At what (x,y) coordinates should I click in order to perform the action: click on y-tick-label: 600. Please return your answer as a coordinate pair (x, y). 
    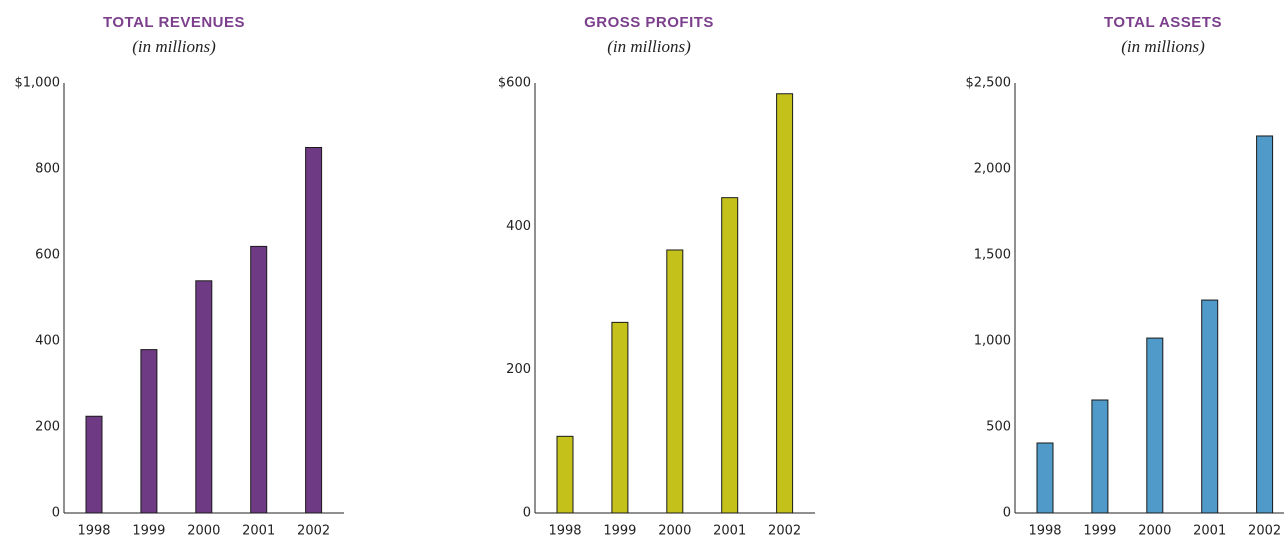
    Looking at the image, I should click on (47, 255).